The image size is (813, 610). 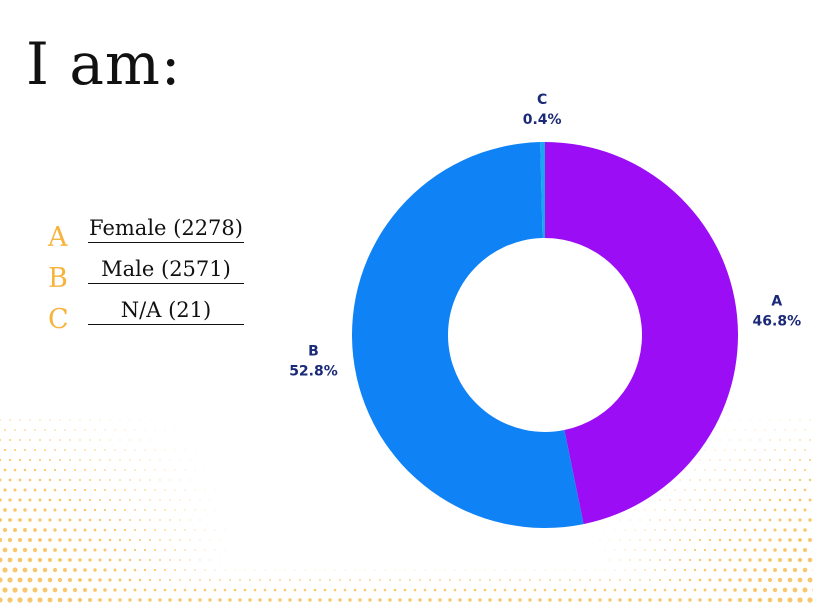 I want to click on legend-text-male: Male (2571), so click(x=166, y=270).